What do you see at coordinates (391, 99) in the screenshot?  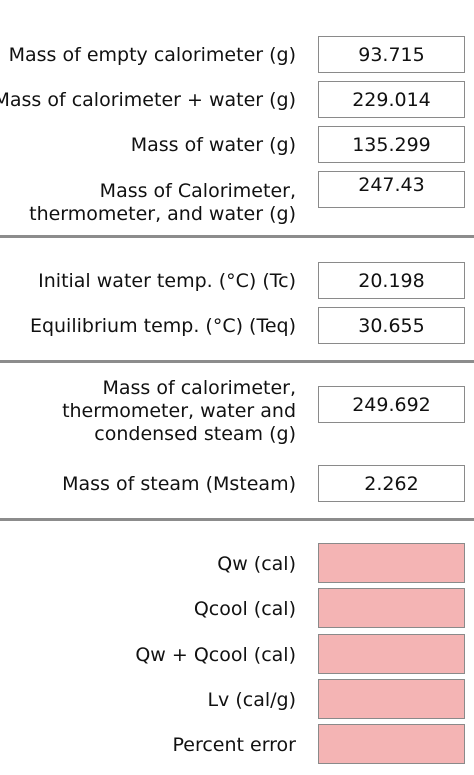 I see `calorimeter-water-field` at bounding box center [391, 99].